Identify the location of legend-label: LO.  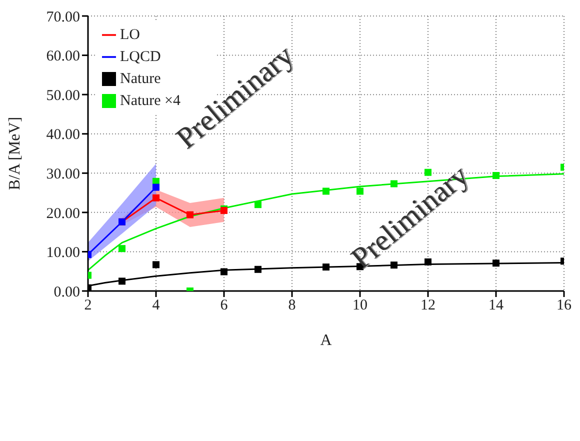
(130, 35).